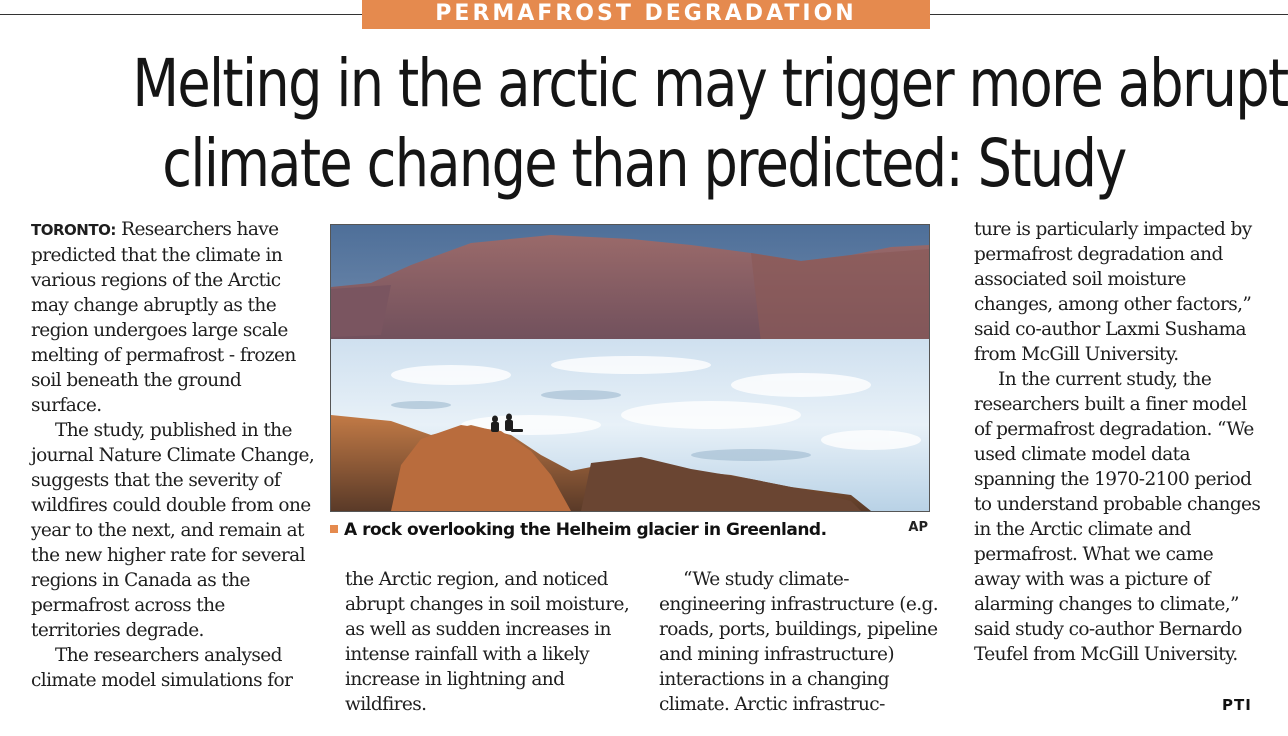  I want to click on photo-credit: AP, so click(918, 527).